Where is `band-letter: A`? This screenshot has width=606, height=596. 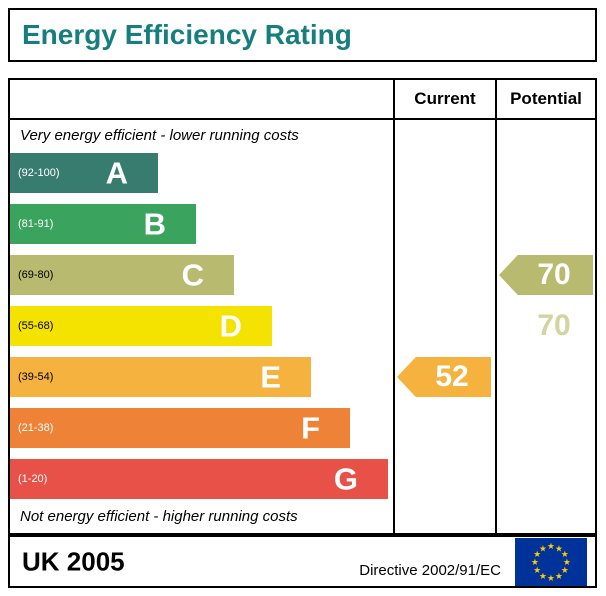
band-letter: A is located at coordinates (116, 173).